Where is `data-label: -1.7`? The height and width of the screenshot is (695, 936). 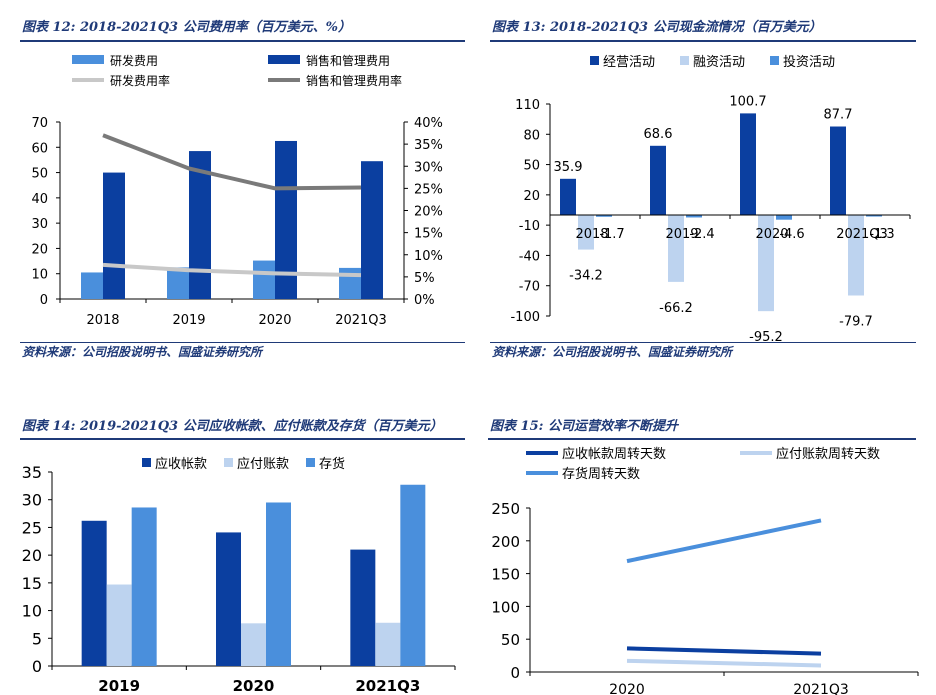
data-label: -1.7 is located at coordinates (611, 234).